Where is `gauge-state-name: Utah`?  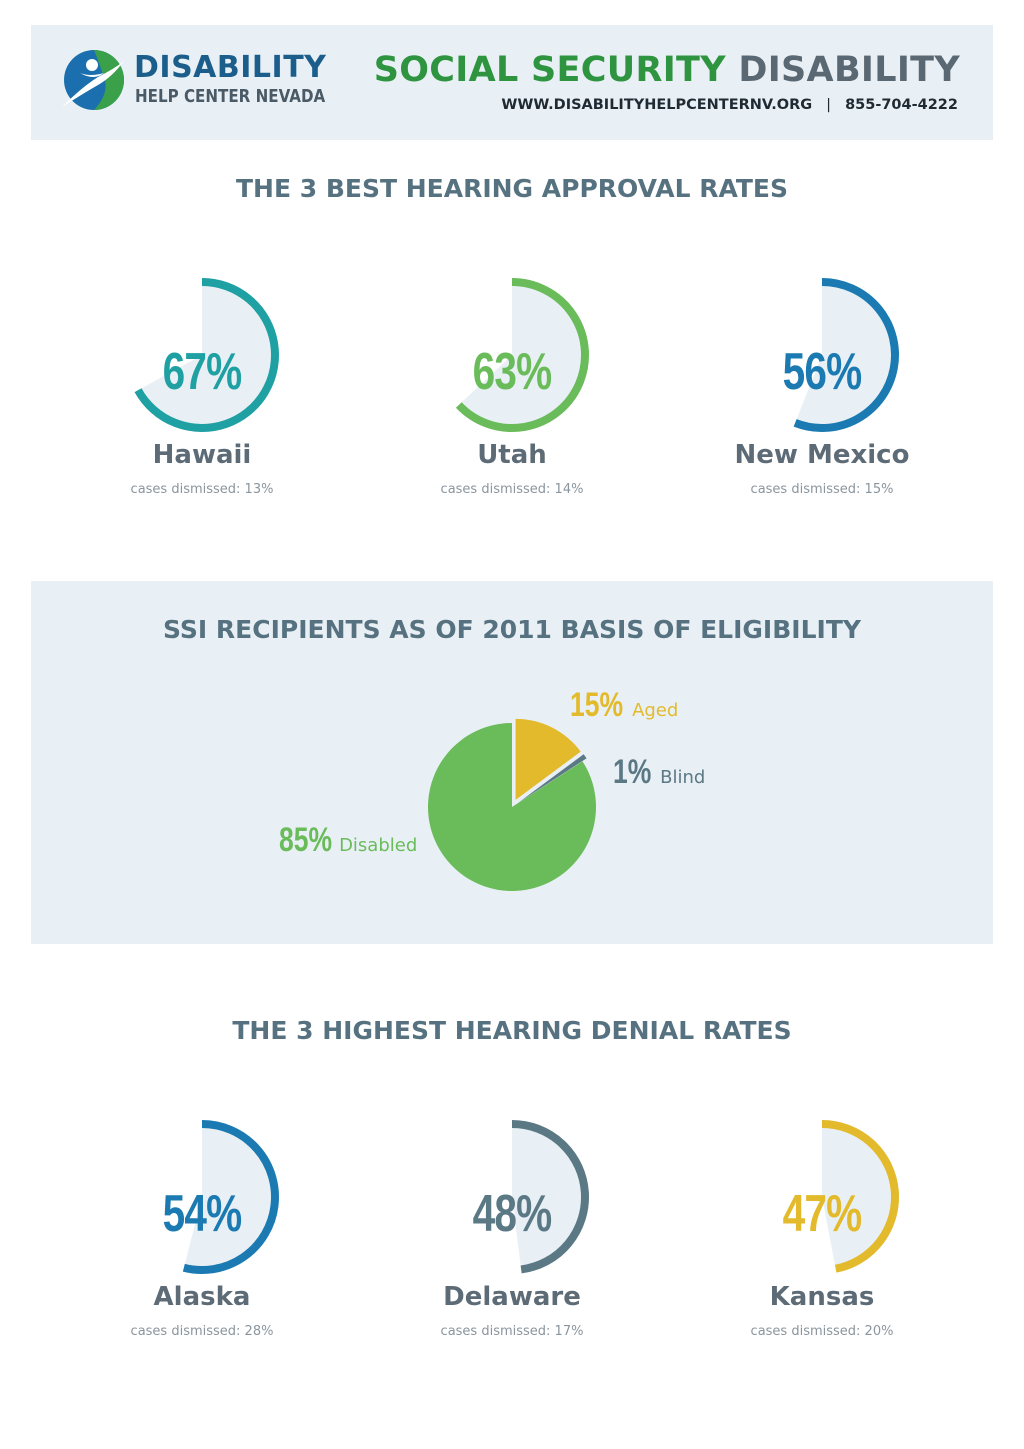
gauge-state-name: Utah is located at coordinates (512, 455).